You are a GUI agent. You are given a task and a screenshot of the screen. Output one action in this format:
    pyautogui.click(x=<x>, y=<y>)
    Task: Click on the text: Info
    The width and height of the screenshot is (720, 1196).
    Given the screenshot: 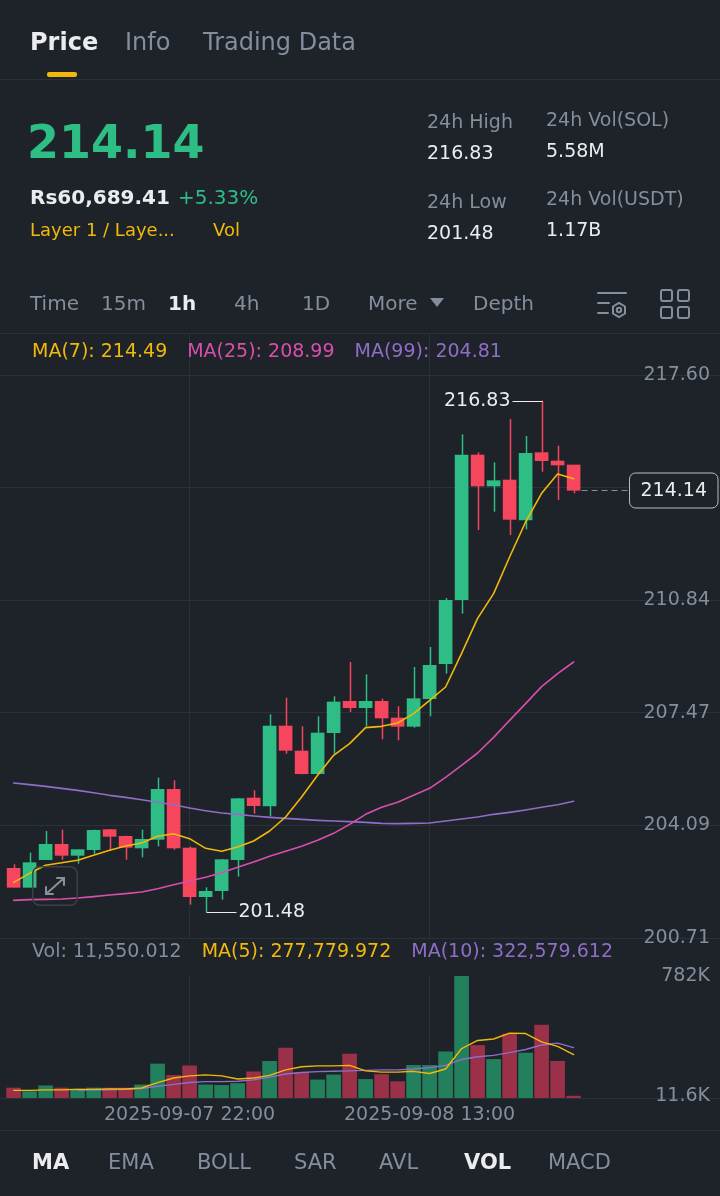 What is the action you would take?
    pyautogui.click(x=148, y=42)
    